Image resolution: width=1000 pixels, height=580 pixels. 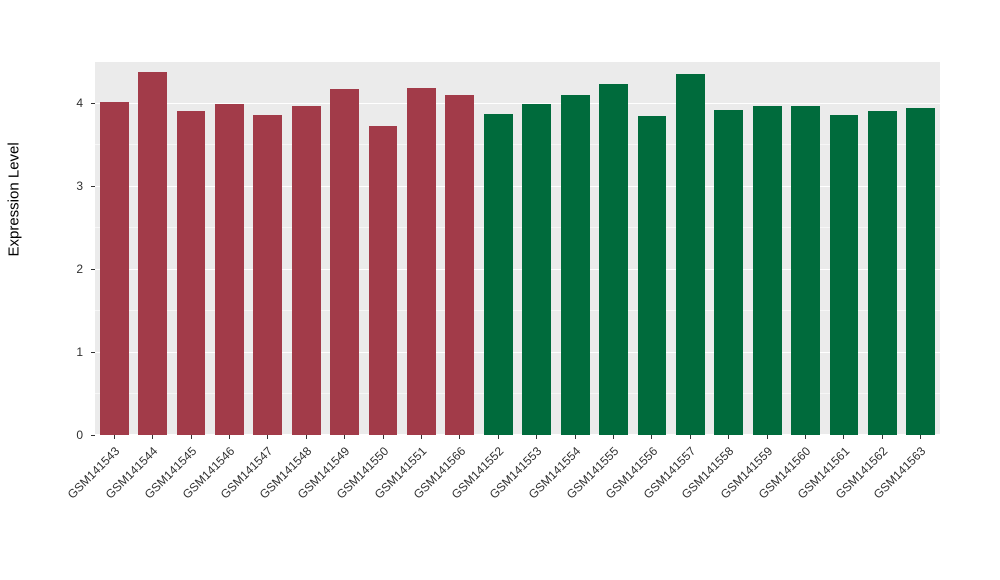 I want to click on y-tick-label: 2, so click(x=79, y=269).